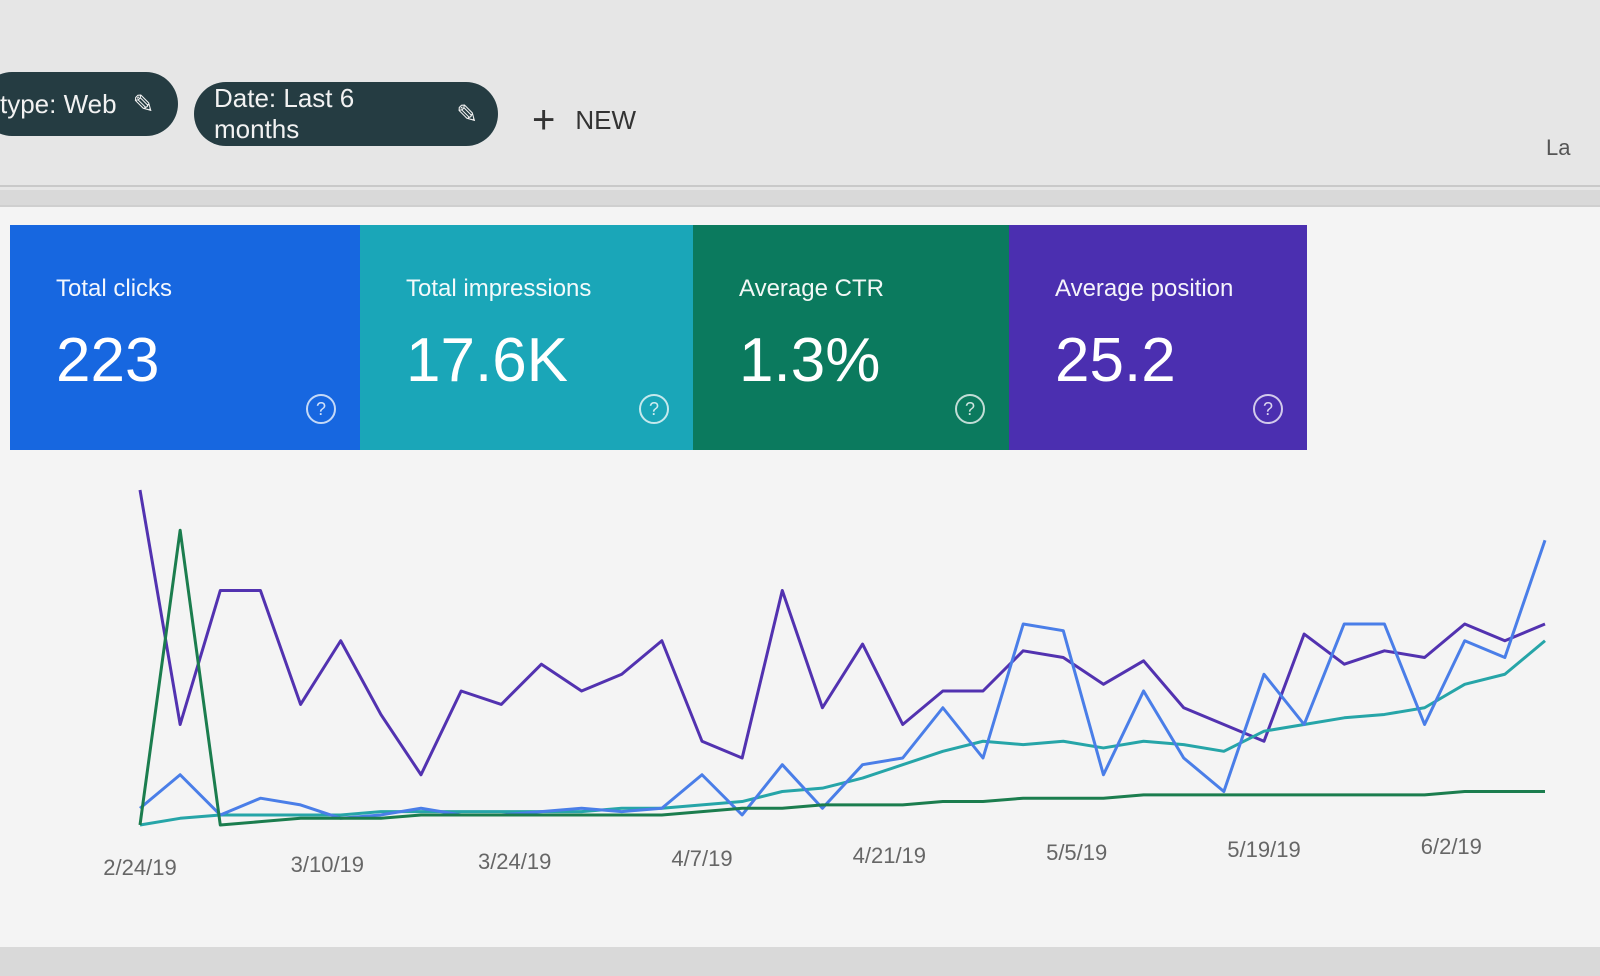 Image resolution: width=1600 pixels, height=976 pixels. I want to click on metric-label: Average CTR, so click(811, 288).